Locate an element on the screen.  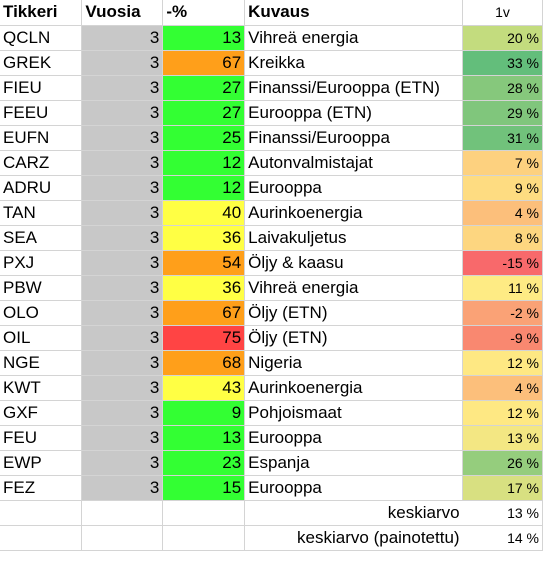
one-year-cell: 8 % is located at coordinates (502, 238).